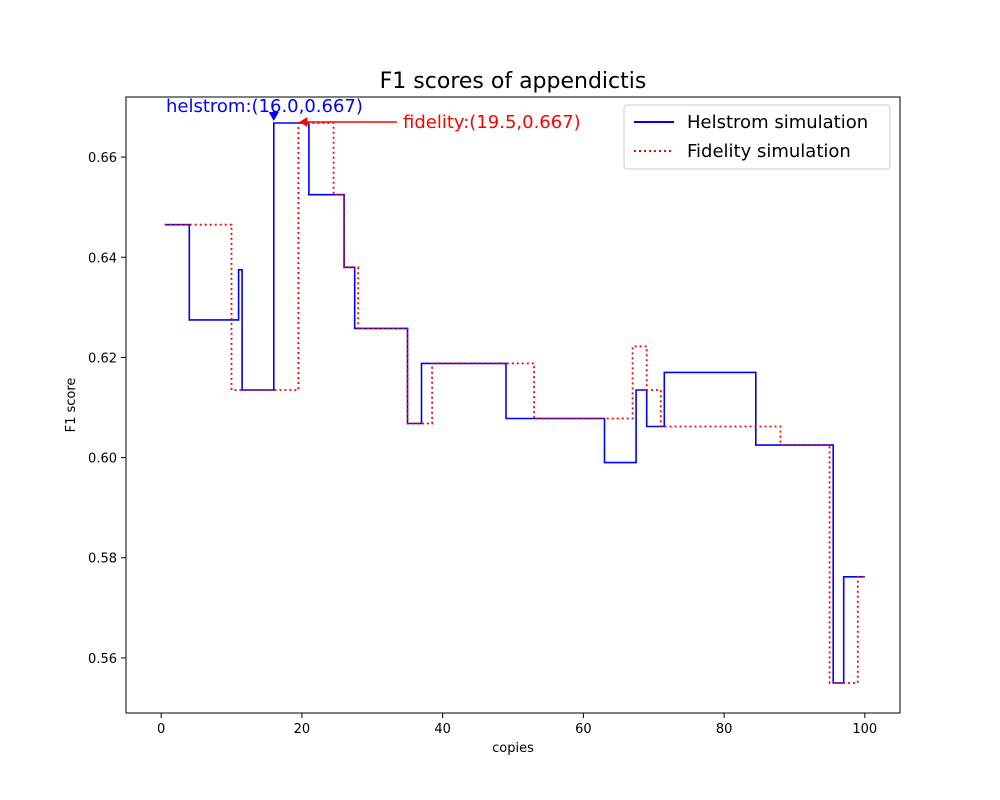 The width and height of the screenshot is (1000, 800). I want to click on legend-label-helstrom: Helstrom simulation, so click(777, 122).